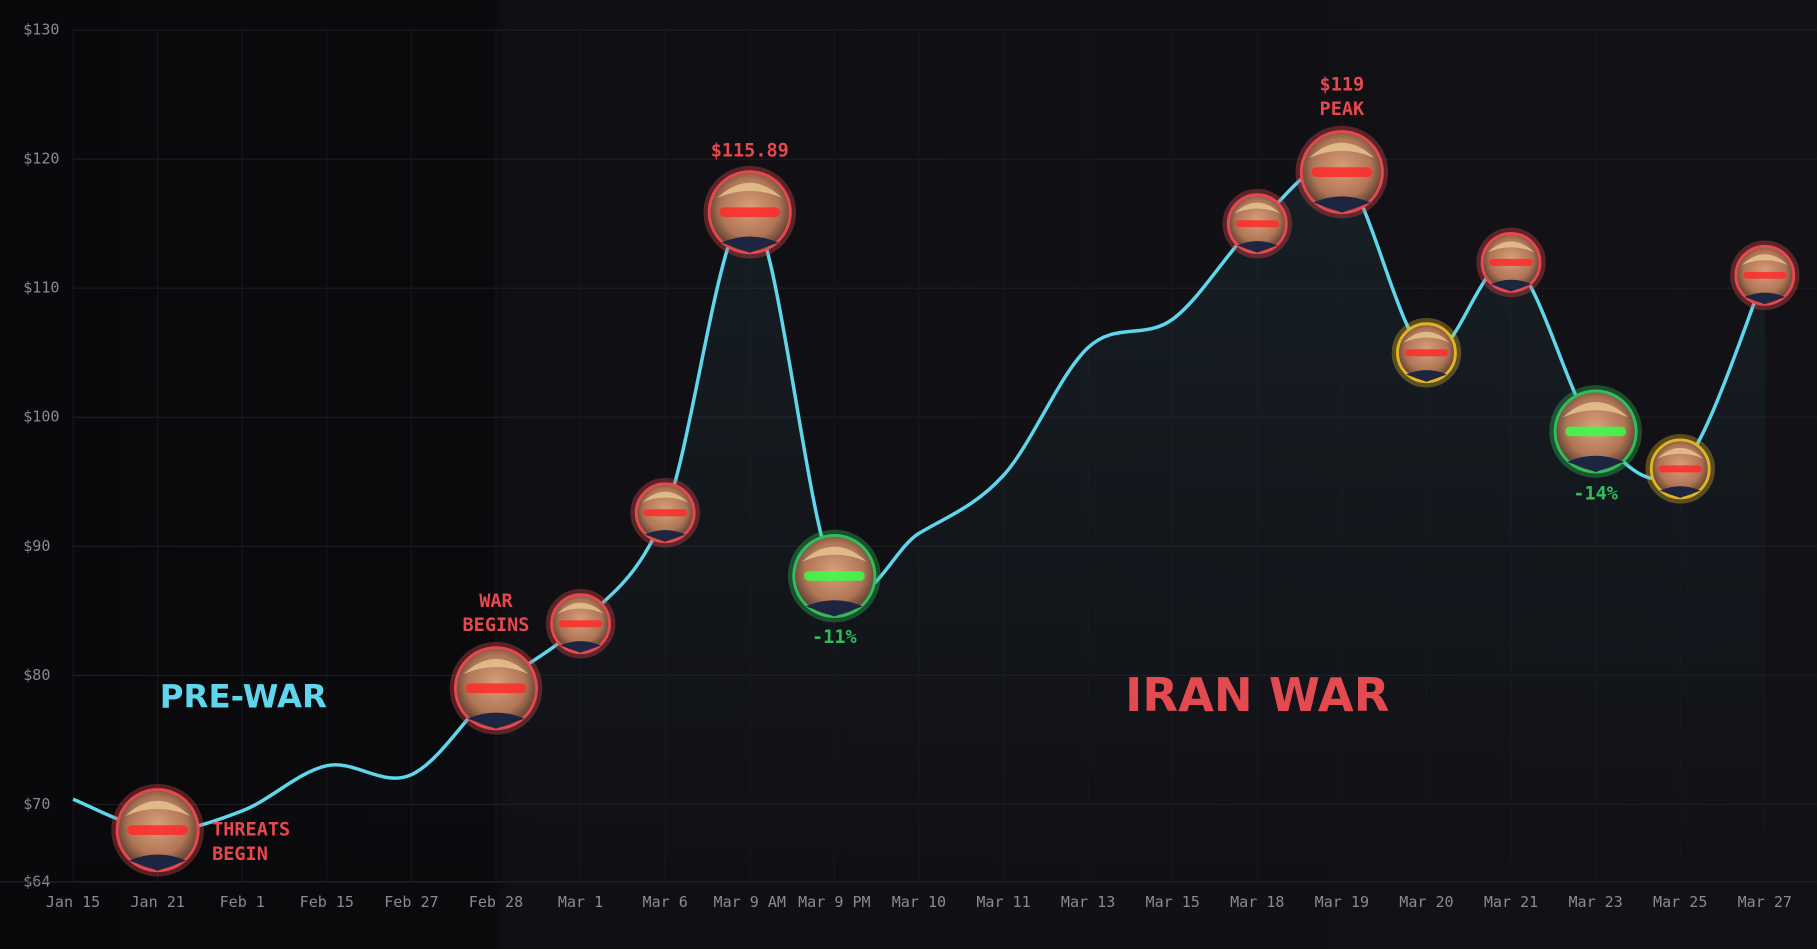 The width and height of the screenshot is (1817, 949). Describe the element at coordinates (1257, 902) in the screenshot. I see `x-tick-label: Mar 18` at that location.